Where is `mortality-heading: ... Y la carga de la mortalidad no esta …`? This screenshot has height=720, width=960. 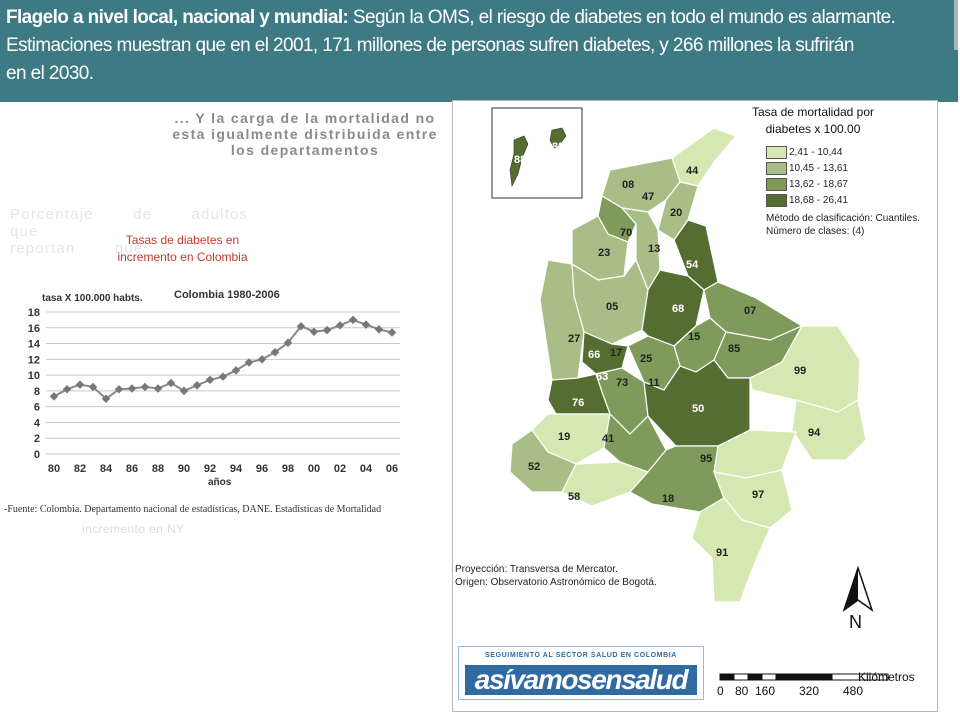 mortality-heading: ... Y la carga de la mortalidad no esta … is located at coordinates (305, 134).